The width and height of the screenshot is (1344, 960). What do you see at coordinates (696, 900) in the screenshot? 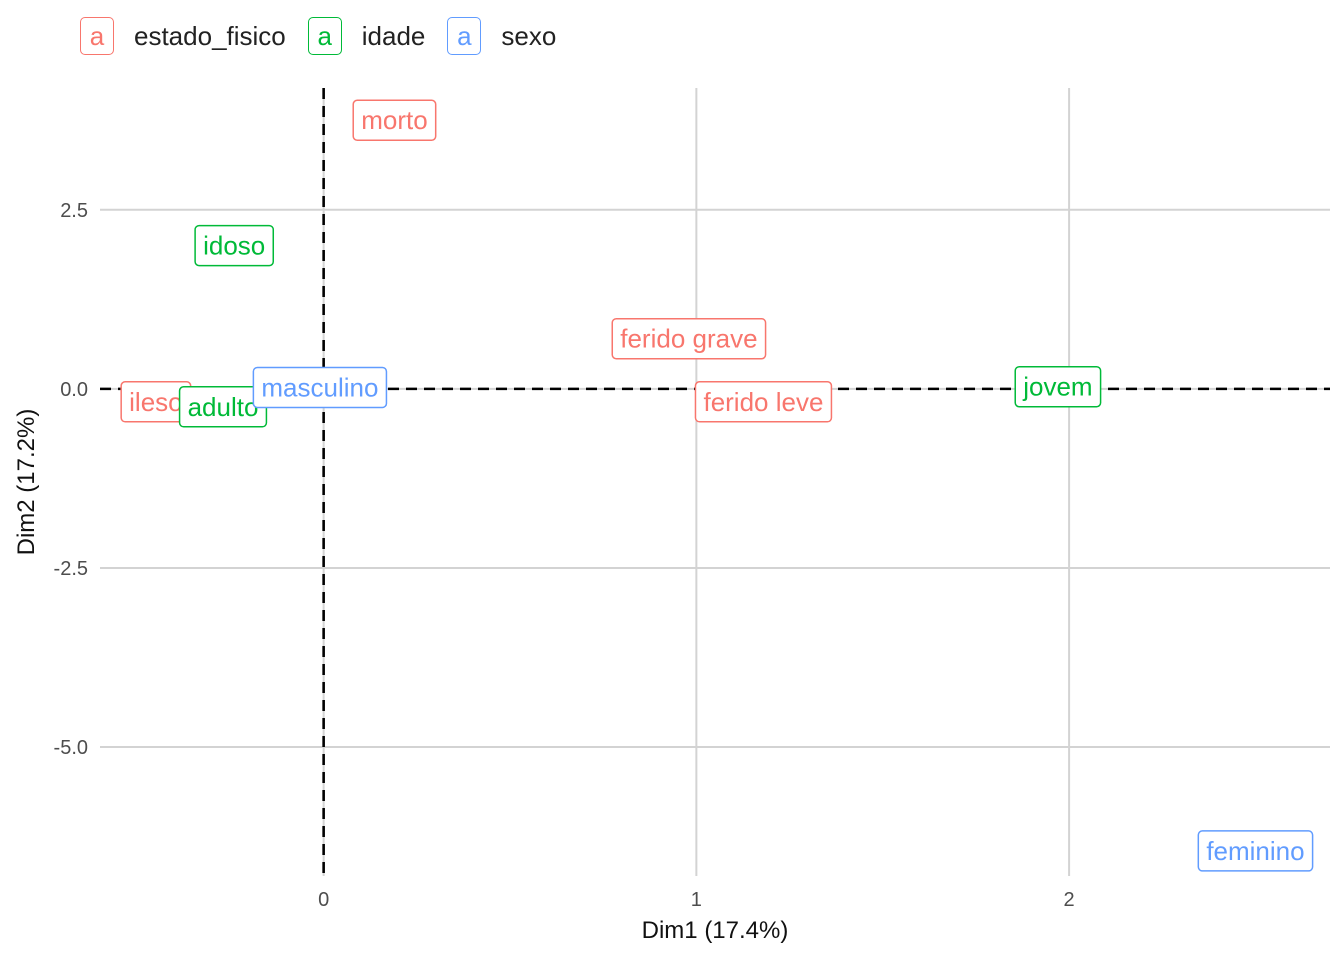
I see `x-tick-label: 1` at bounding box center [696, 900].